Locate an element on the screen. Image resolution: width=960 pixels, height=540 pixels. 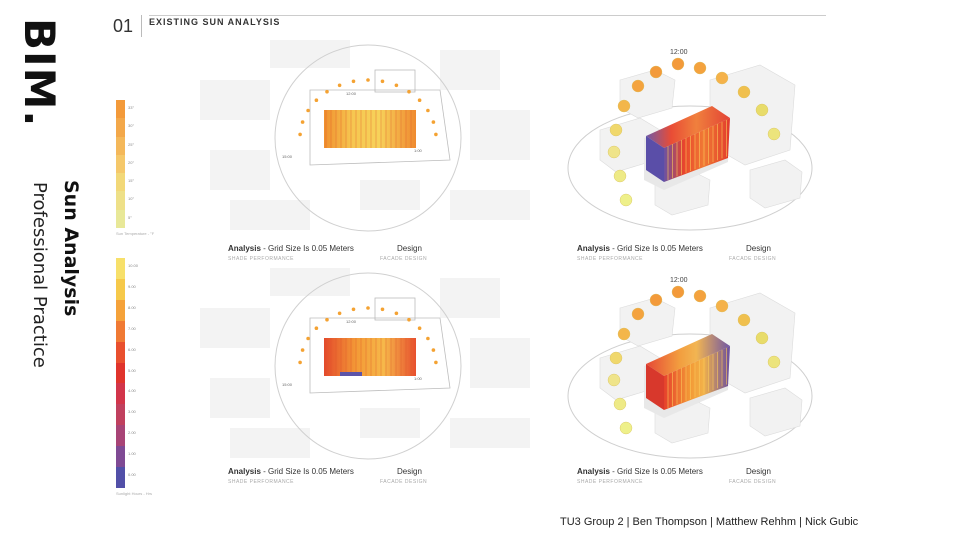
caption-design-sub-1: FACADE DESIGN is located at coordinates (404, 259).